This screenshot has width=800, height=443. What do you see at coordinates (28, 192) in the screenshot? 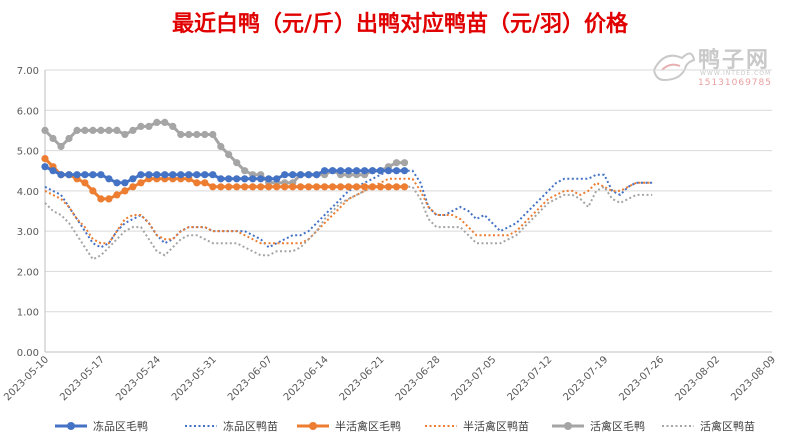
I see `y-tick-label: 4.00` at bounding box center [28, 192].